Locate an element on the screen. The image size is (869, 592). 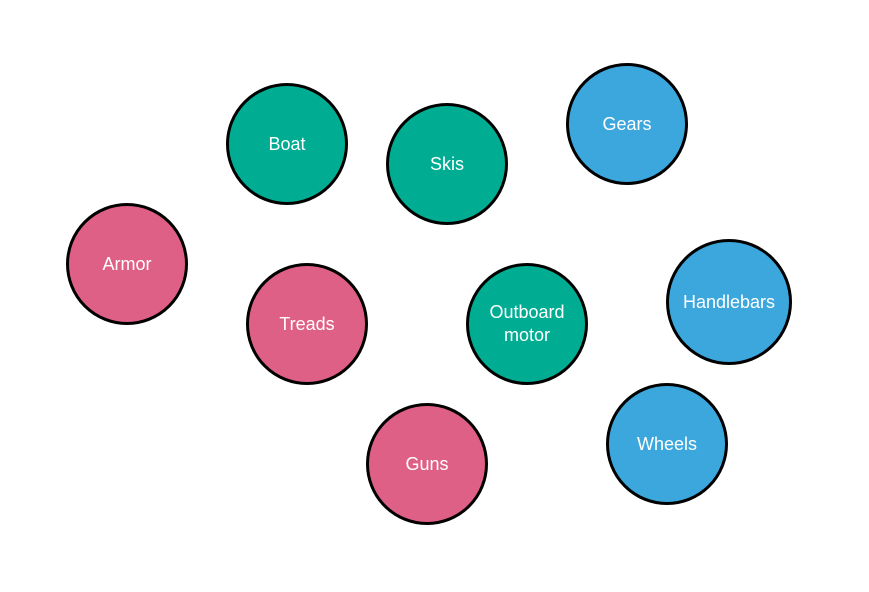
node-handlebars: Handlebars is located at coordinates (729, 302).